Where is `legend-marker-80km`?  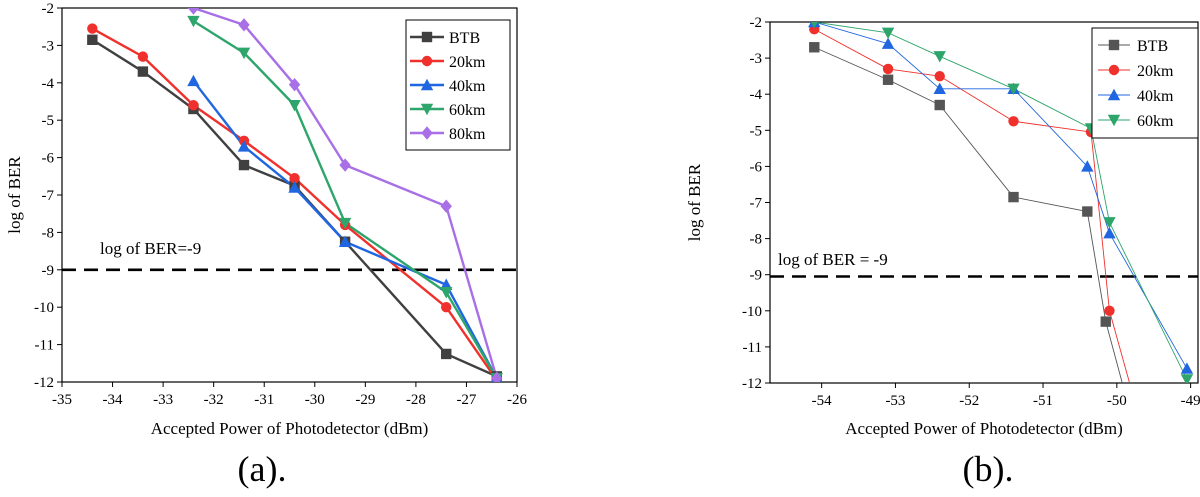
legend-marker-80km is located at coordinates (427, 133).